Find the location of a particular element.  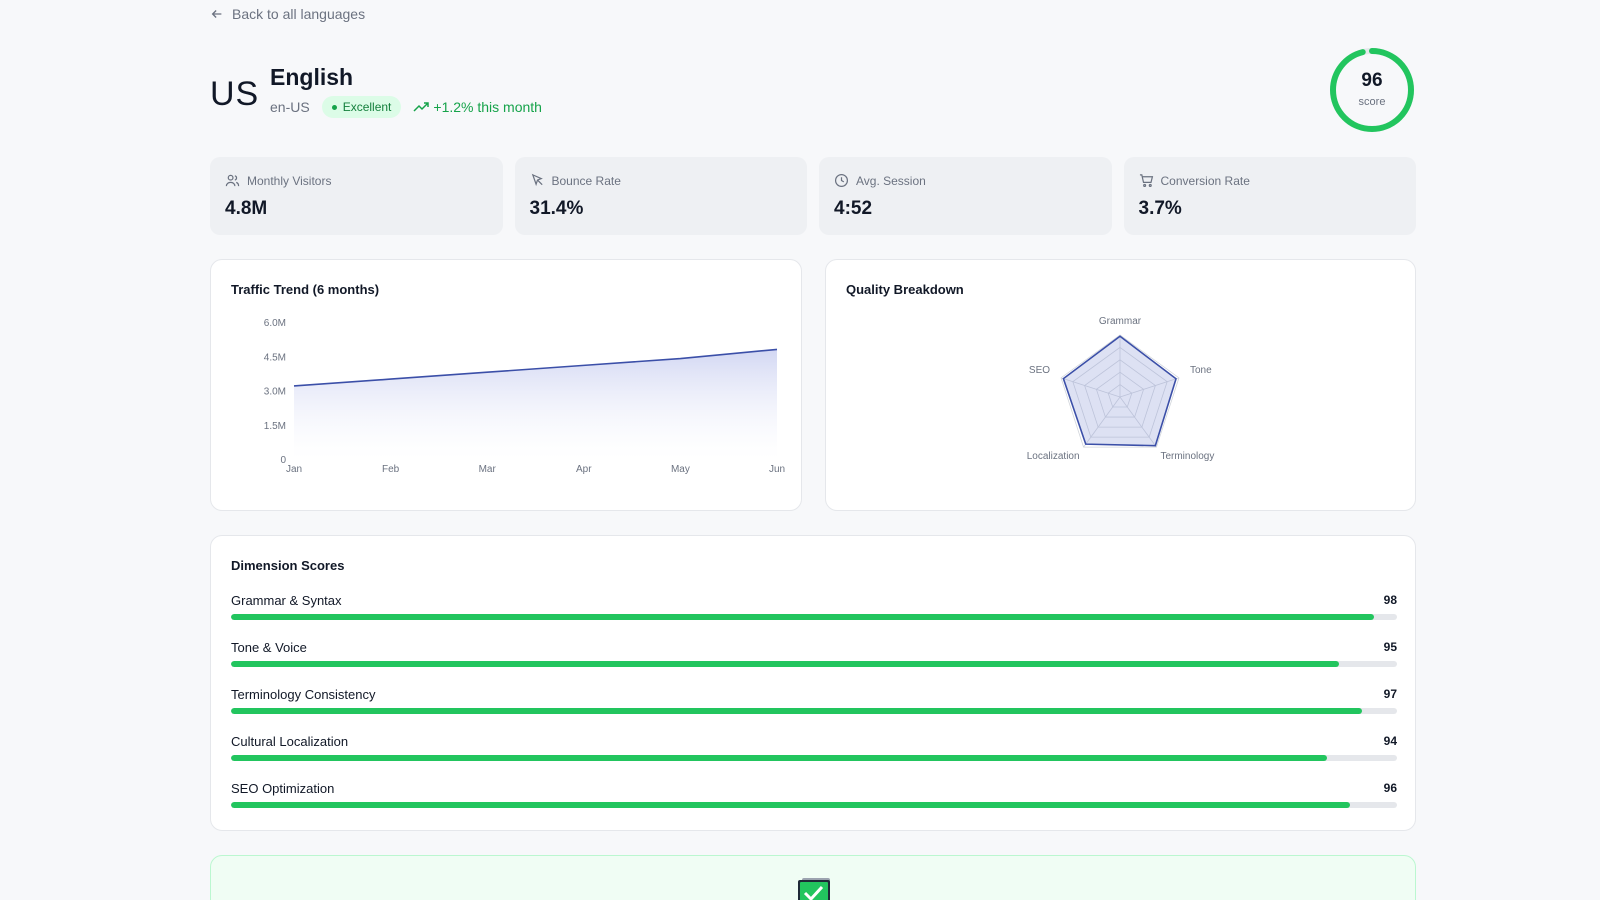

radar-chart: Grammar Tone Terminology Localization SEO is located at coordinates (1121, 389).